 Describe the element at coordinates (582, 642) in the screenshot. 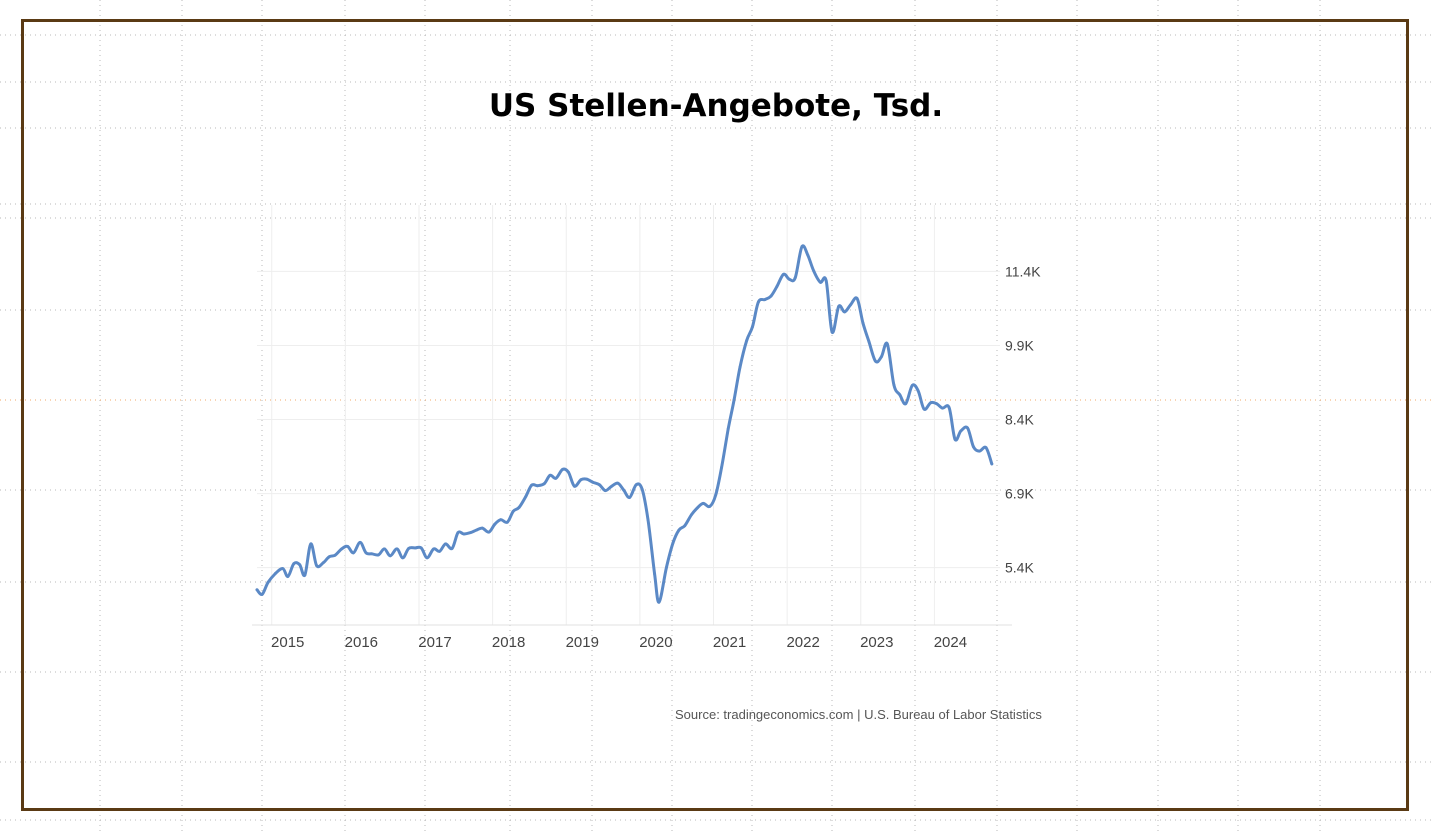

I see `x-tick-label: 2019` at that location.